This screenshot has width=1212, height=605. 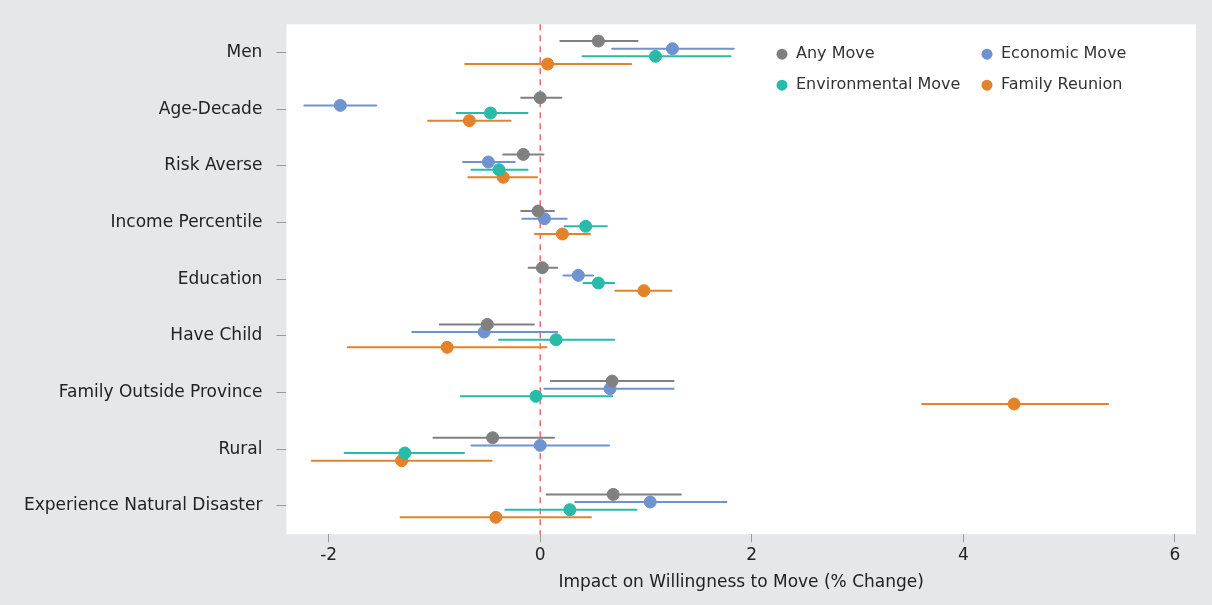 I want to click on x-tick-label: 0, so click(x=540, y=553).